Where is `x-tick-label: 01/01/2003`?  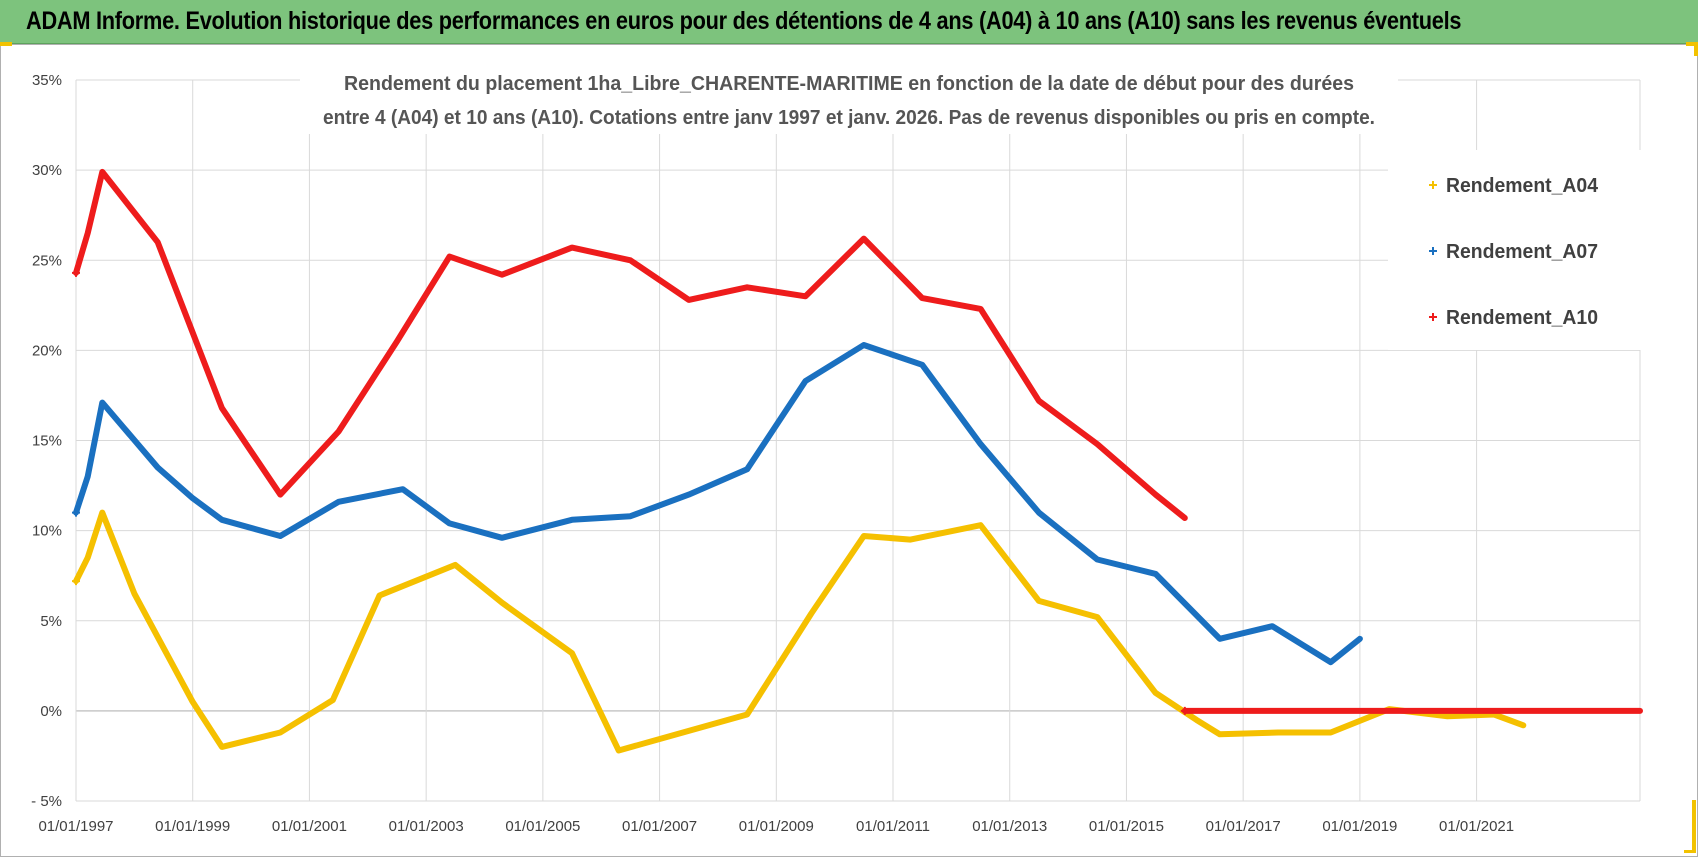 x-tick-label: 01/01/2003 is located at coordinates (426, 826).